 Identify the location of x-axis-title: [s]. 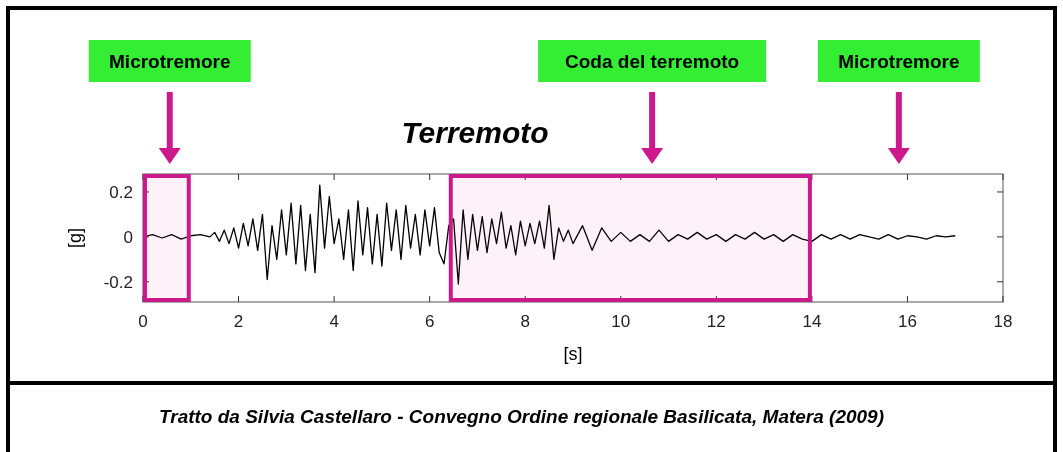
(573, 354).